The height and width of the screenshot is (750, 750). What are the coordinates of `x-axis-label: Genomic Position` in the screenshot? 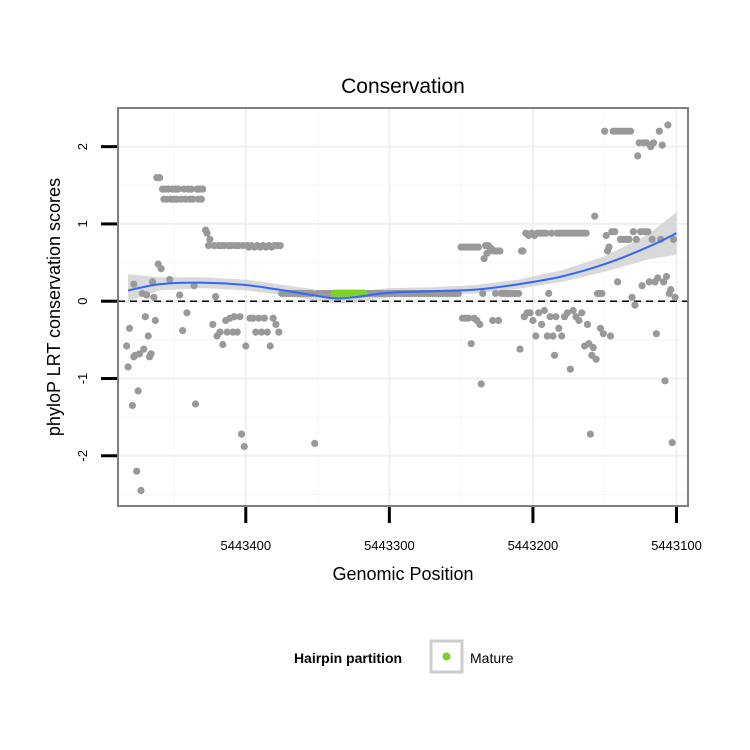 It's located at (402, 574).